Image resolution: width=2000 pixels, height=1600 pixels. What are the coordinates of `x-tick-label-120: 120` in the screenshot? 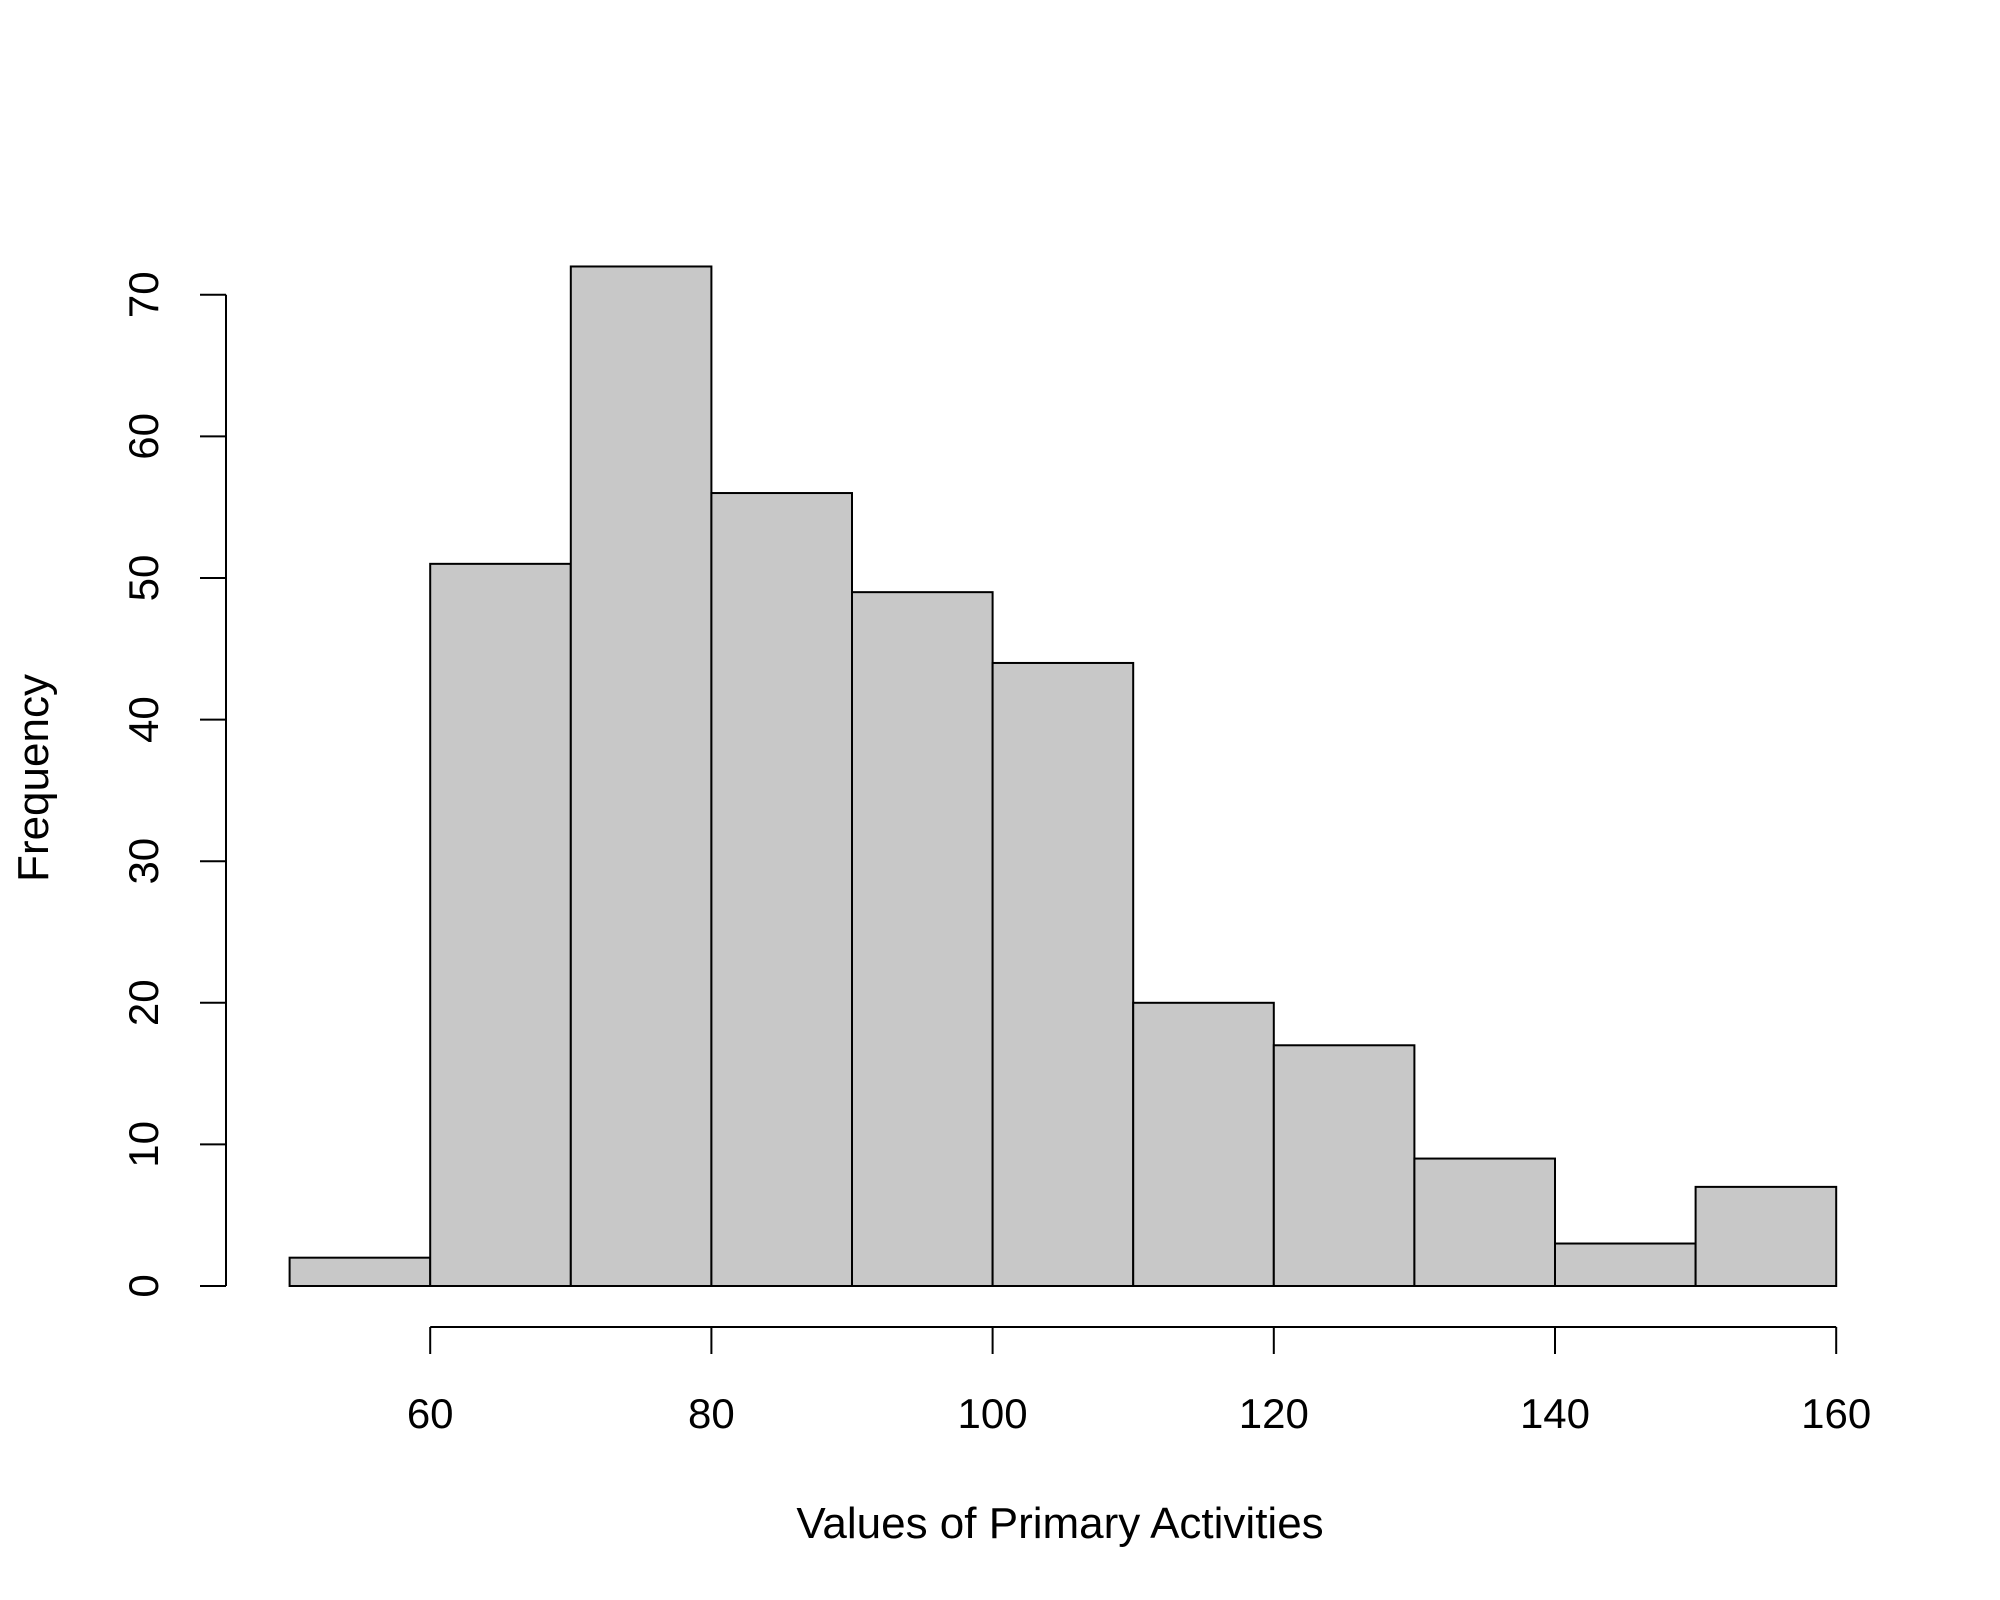 It's located at (1274, 1413).